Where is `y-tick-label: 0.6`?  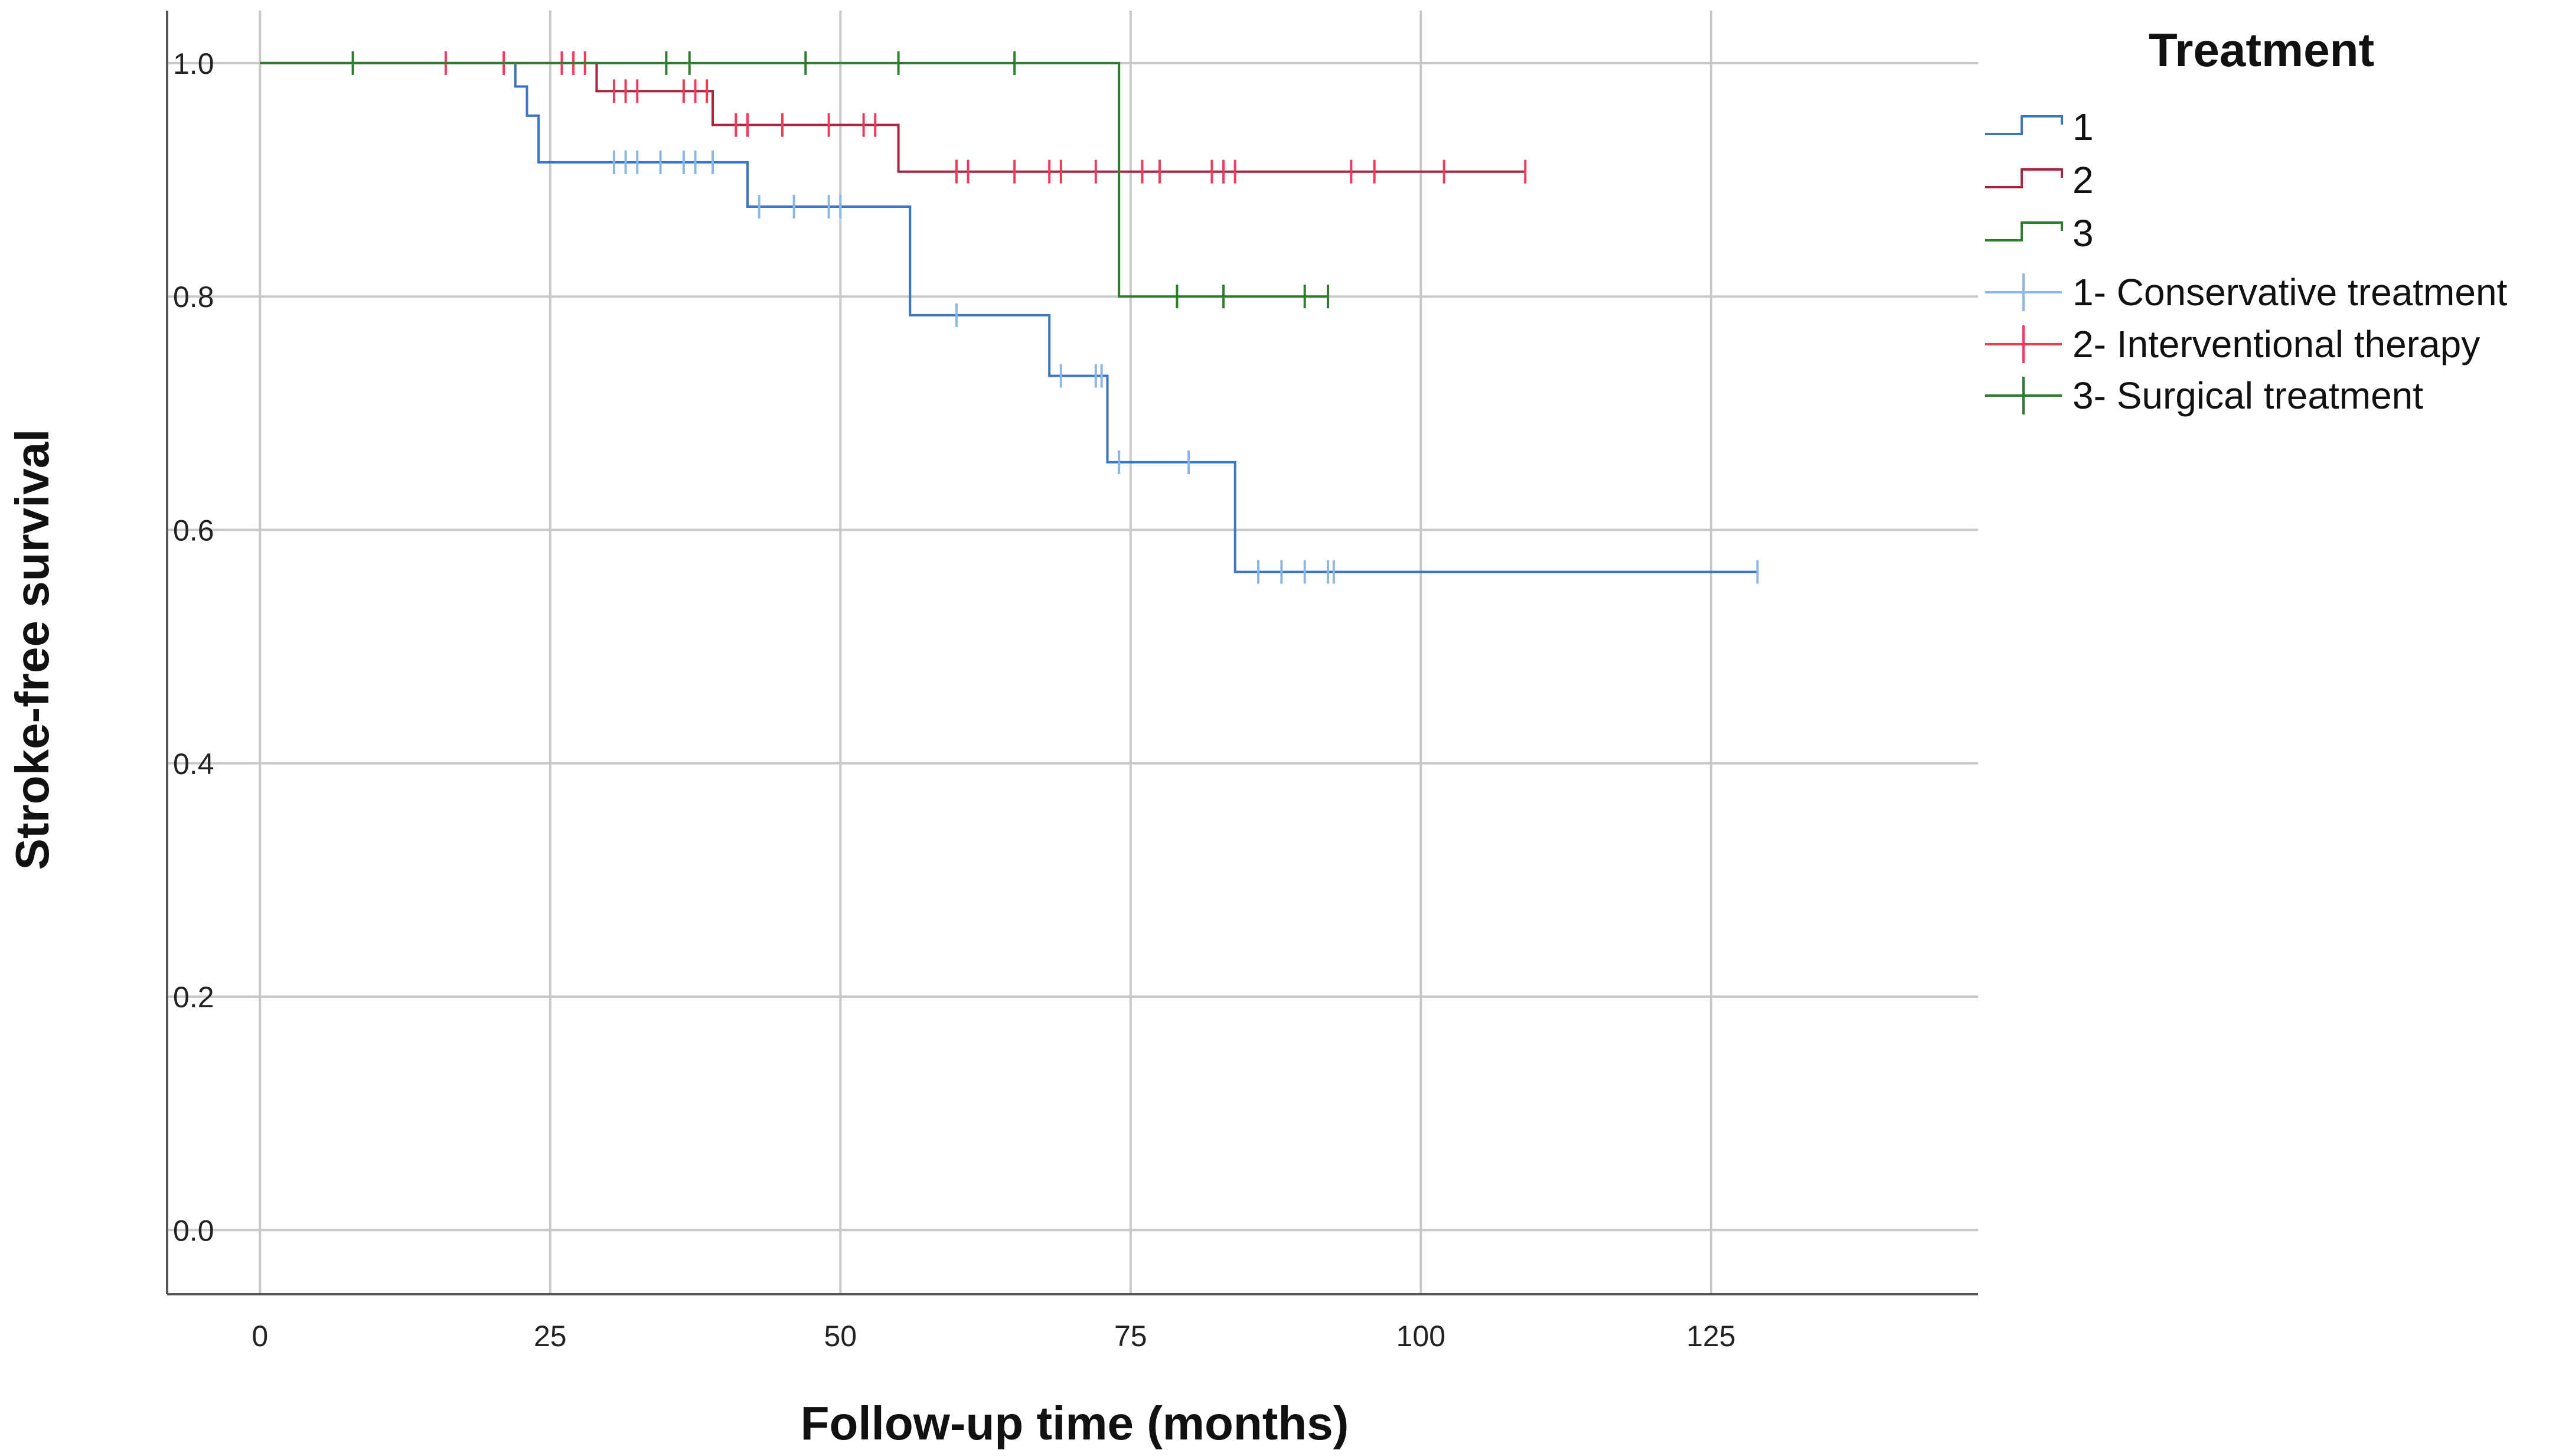 y-tick-label: 0.6 is located at coordinates (193, 530).